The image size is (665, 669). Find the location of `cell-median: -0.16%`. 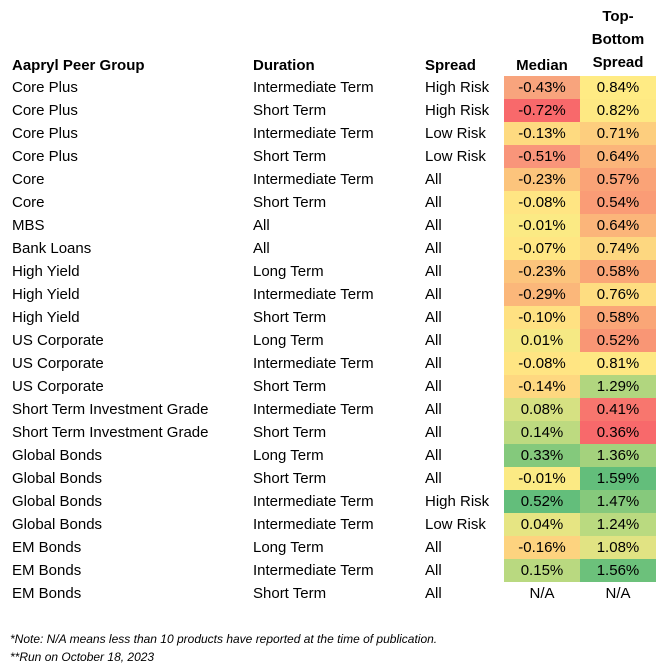

cell-median: -0.16% is located at coordinates (542, 547).